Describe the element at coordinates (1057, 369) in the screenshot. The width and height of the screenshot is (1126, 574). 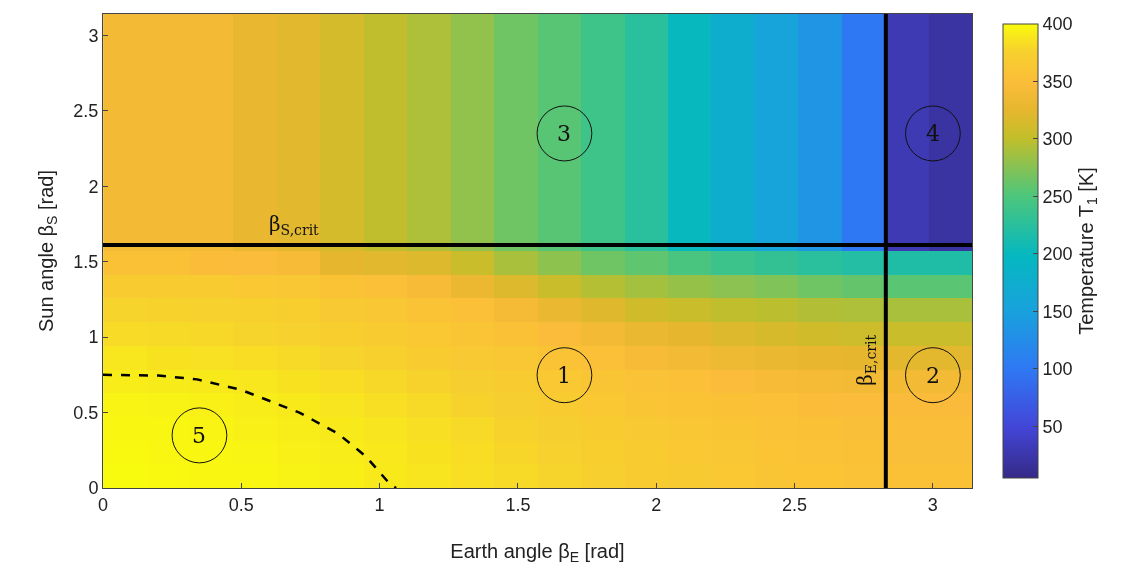
I see `color-bar-label: 100` at that location.